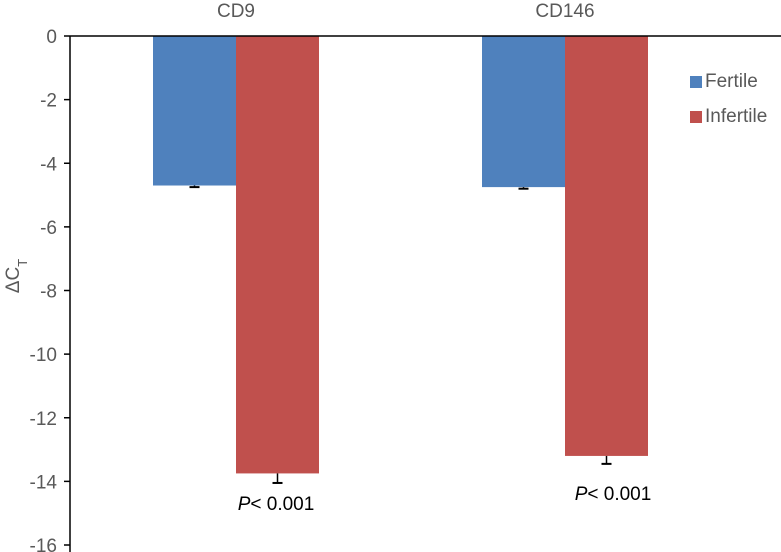 The width and height of the screenshot is (781, 552). Describe the element at coordinates (48, 101) in the screenshot. I see `y-tick-label: -2` at that location.